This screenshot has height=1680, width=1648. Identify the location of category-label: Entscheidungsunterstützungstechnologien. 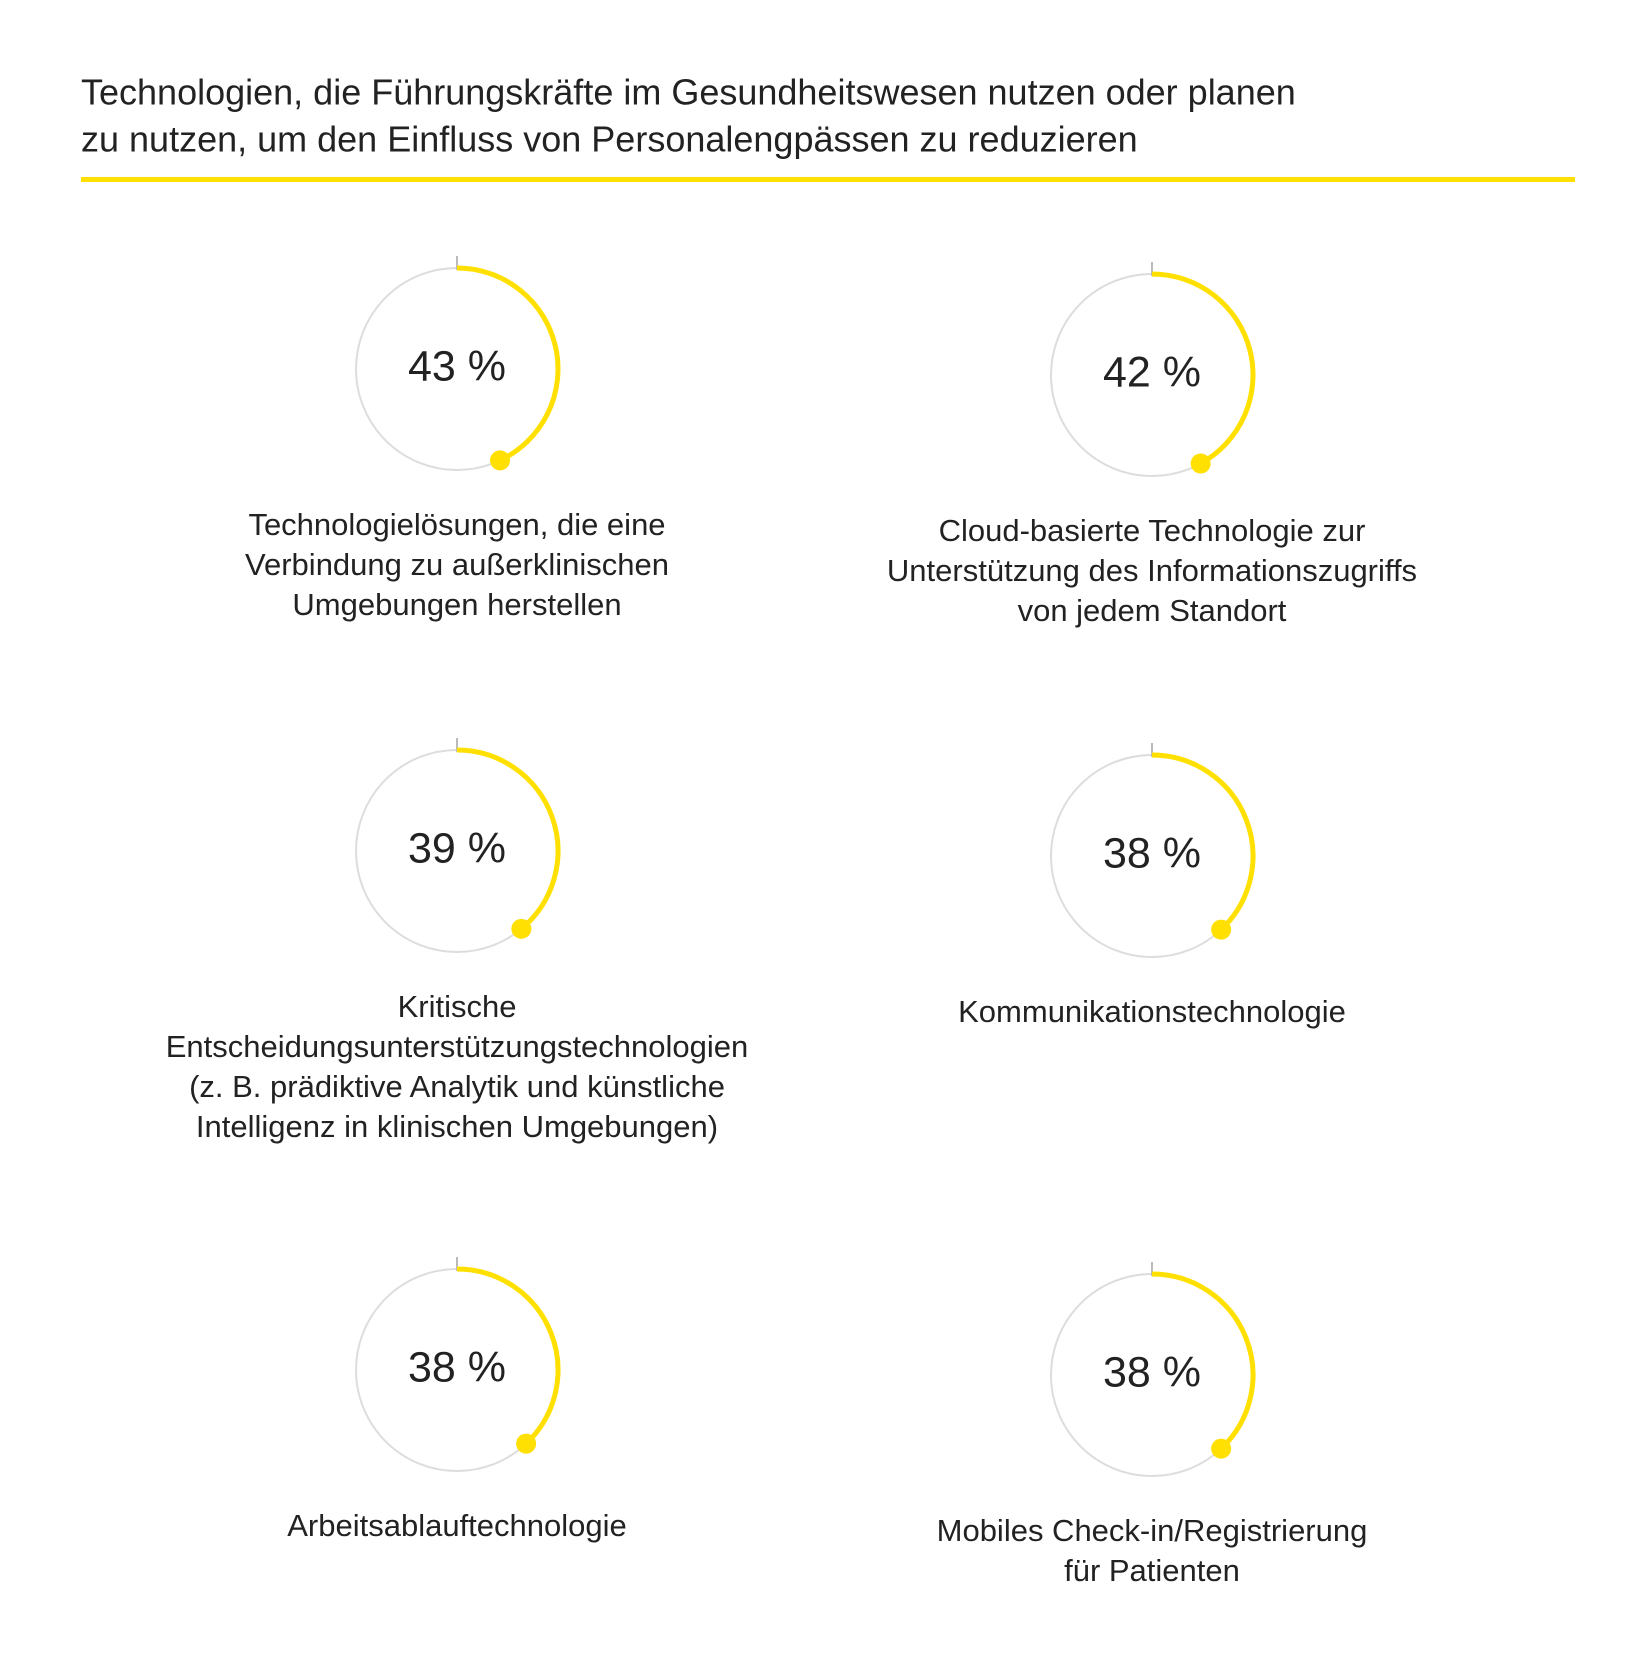
(457, 1046).